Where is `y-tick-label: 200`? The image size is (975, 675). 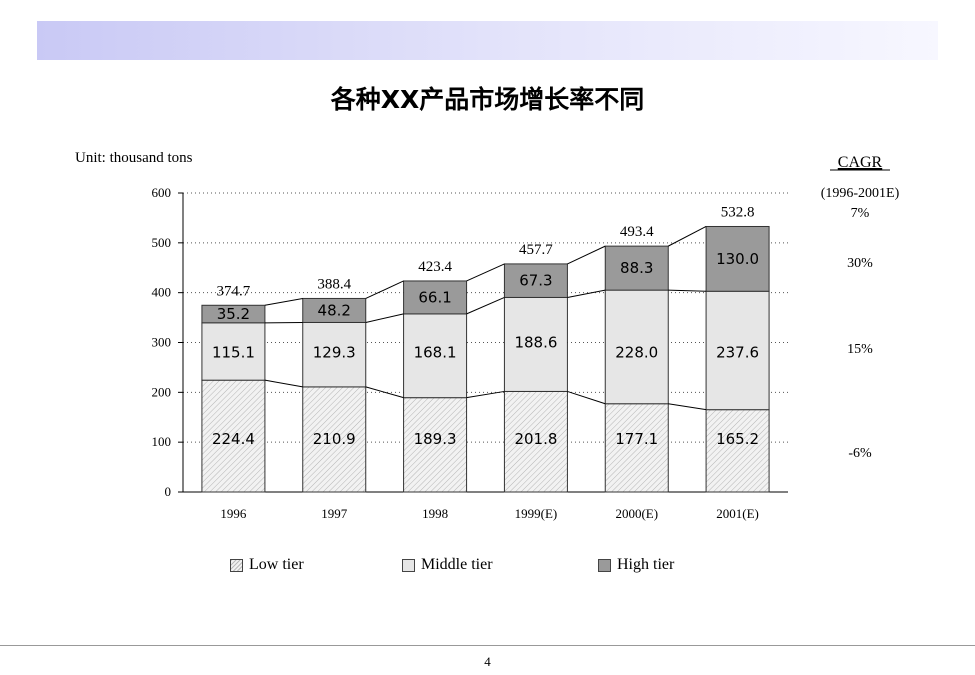
y-tick-label: 200 is located at coordinates (162, 391).